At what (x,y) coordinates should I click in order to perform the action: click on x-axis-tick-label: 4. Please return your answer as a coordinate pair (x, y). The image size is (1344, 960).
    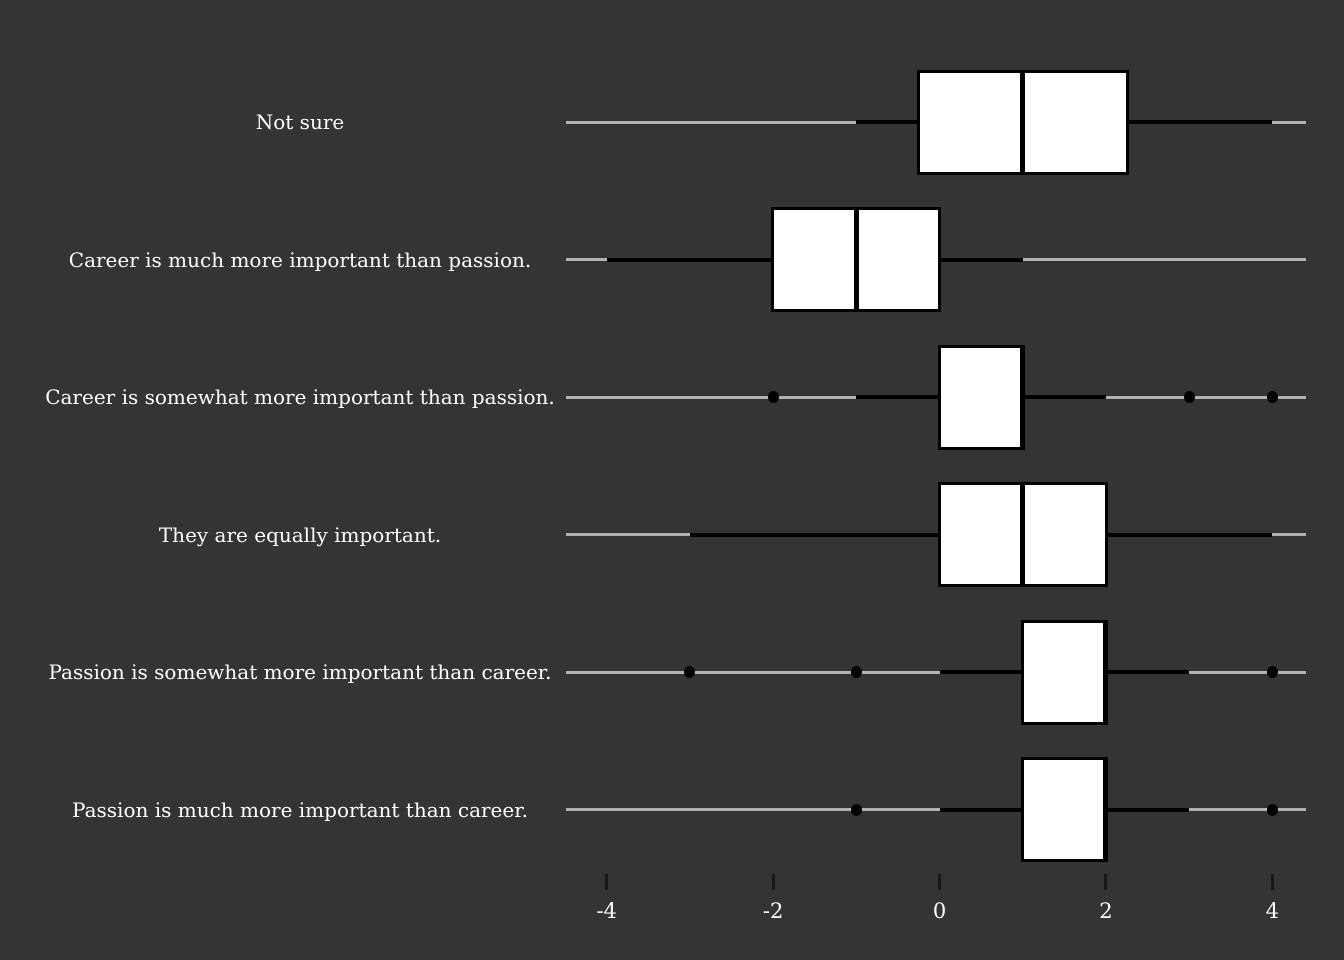
    Looking at the image, I should click on (1272, 911).